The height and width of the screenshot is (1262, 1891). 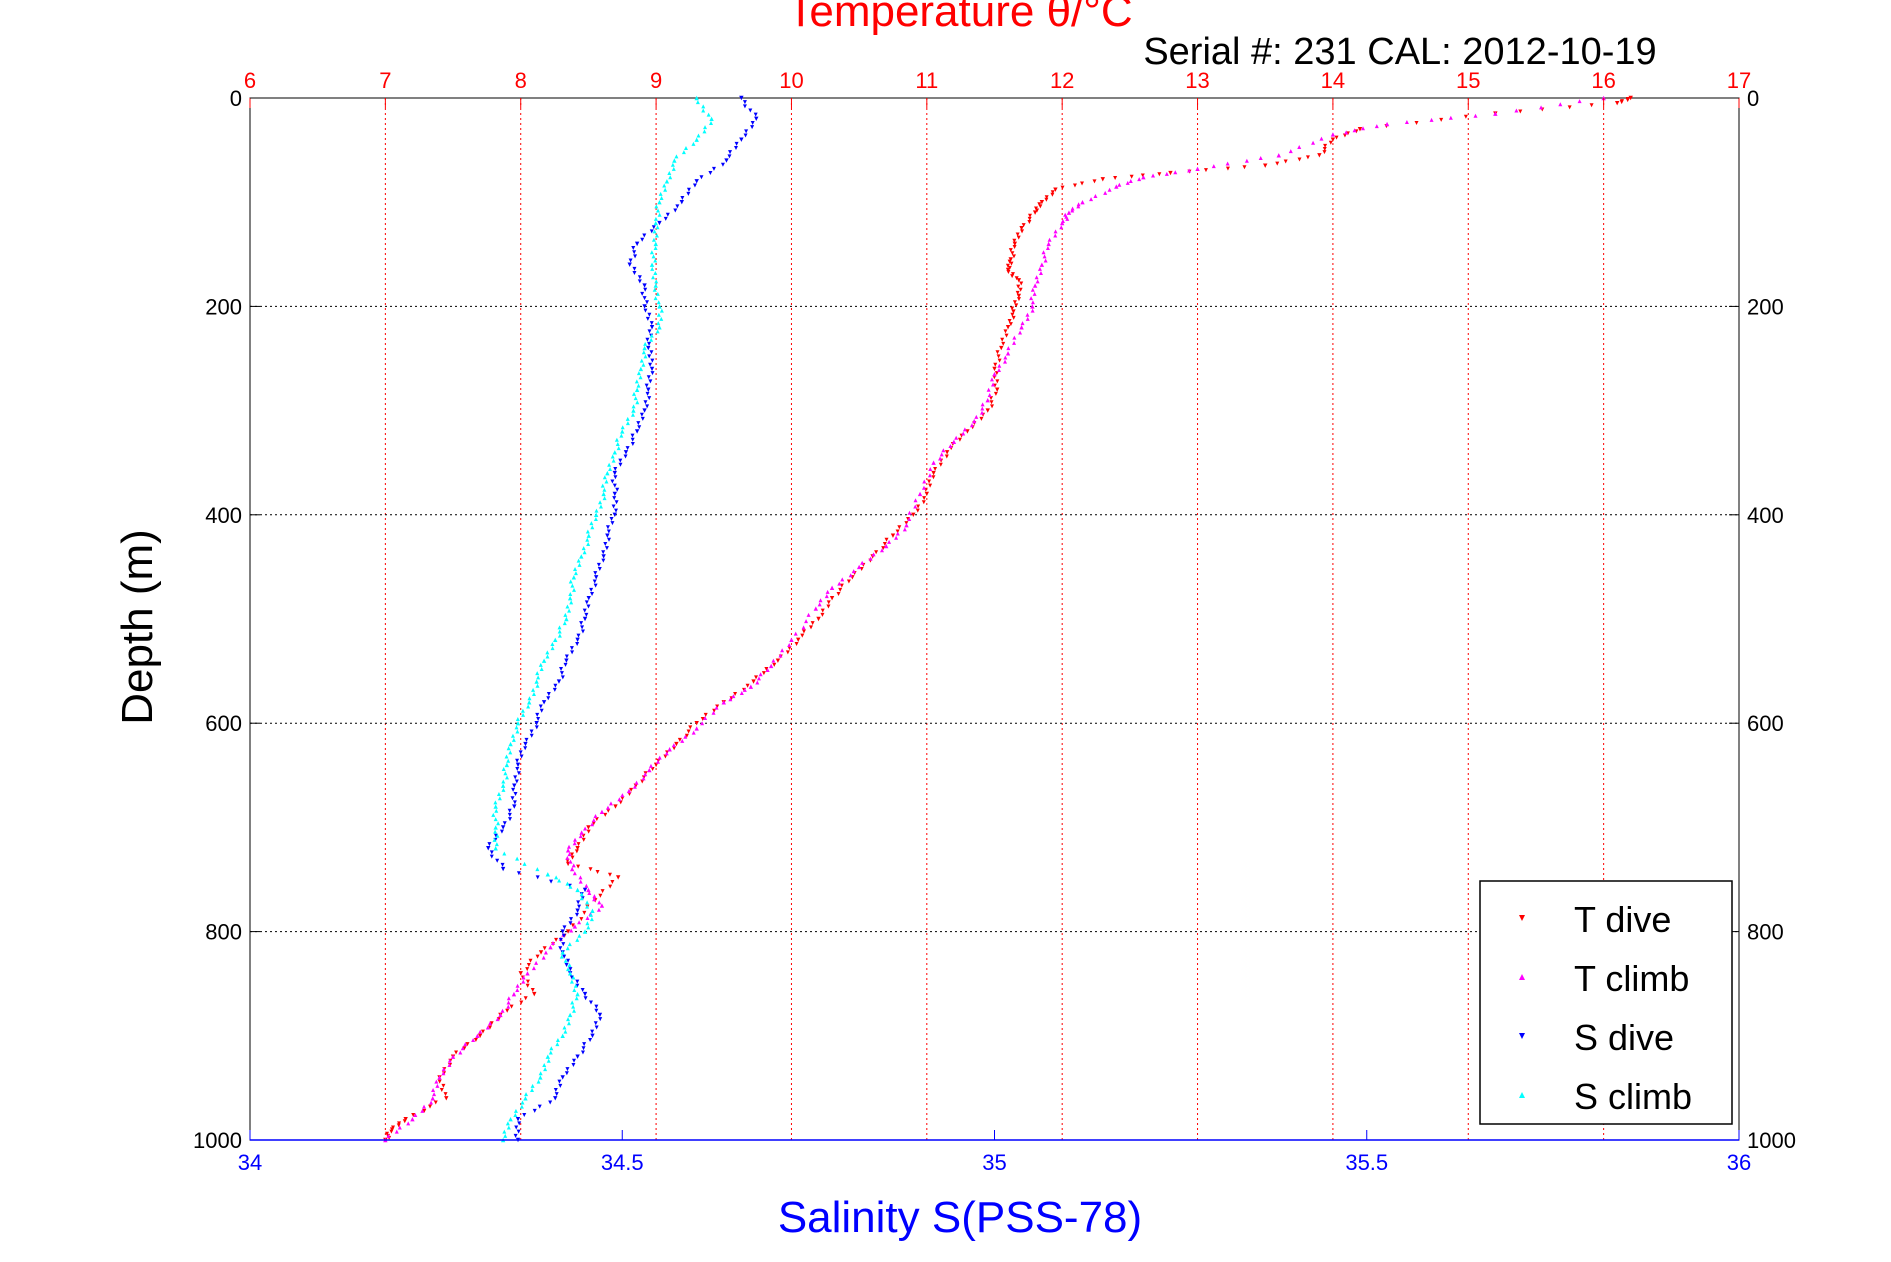 I want to click on depth-tick-label-right: 400, so click(x=1765, y=515).